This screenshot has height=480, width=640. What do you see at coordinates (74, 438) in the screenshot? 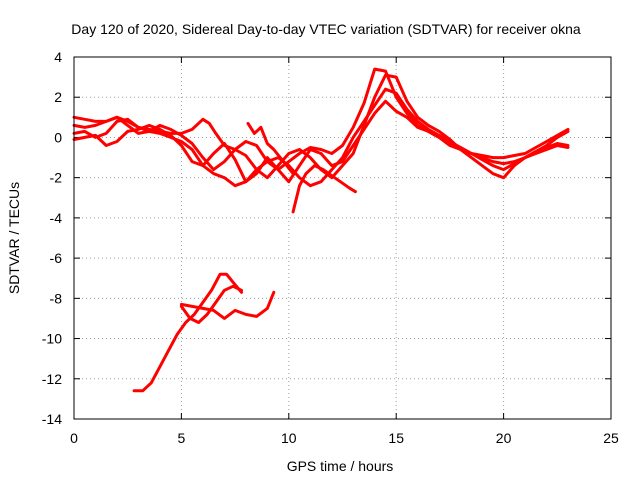
I see `x-tick-label: 0` at bounding box center [74, 438].